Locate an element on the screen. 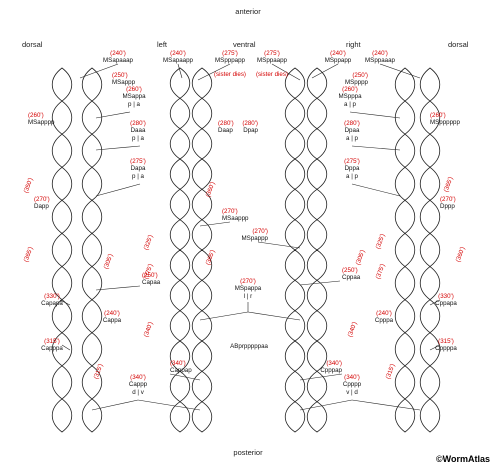 The image size is (497, 472). time-label: (315') is located at coordinates (99, 371).